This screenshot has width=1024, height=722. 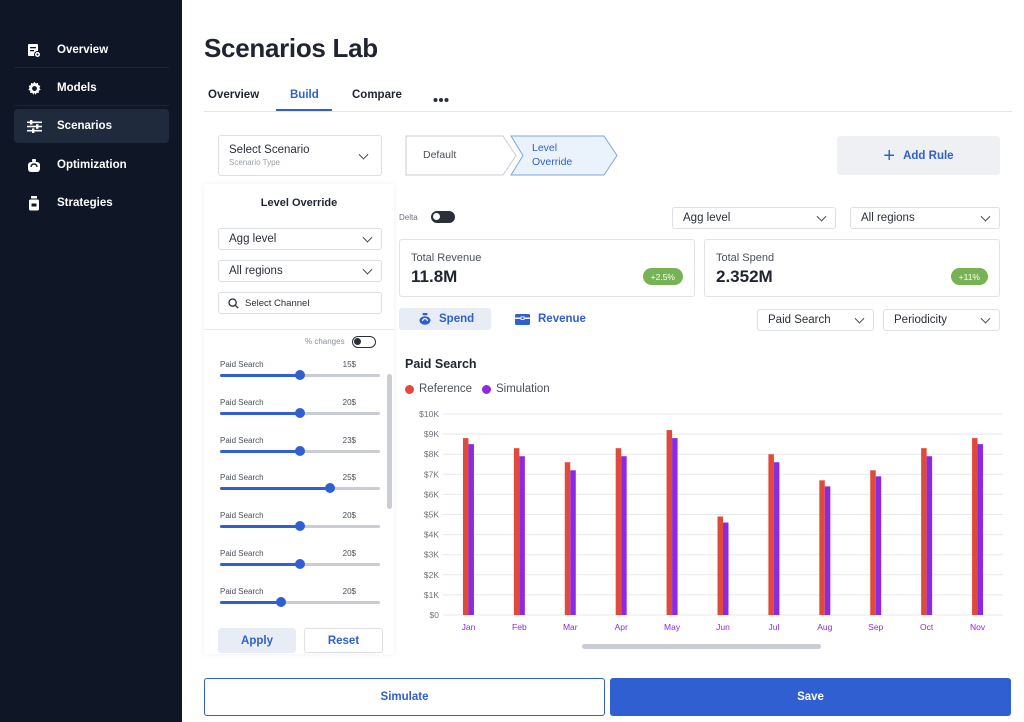 I want to click on agg-level-select: Agg level, so click(x=300, y=239).